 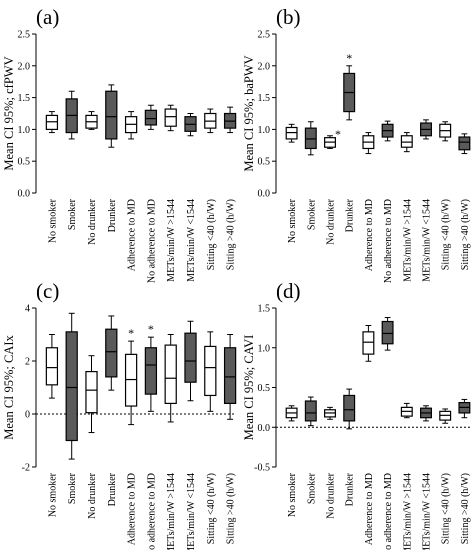 What do you see at coordinates (27, 309) in the screenshot?
I see `y-tick-label: 4` at bounding box center [27, 309].